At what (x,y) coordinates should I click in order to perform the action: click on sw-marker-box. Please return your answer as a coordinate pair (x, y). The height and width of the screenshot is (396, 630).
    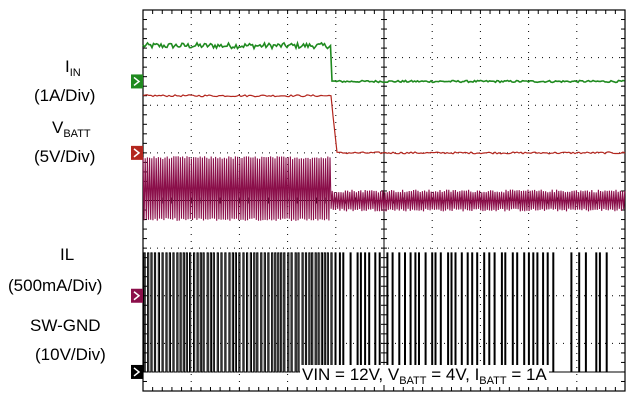
    Looking at the image, I should click on (137, 371).